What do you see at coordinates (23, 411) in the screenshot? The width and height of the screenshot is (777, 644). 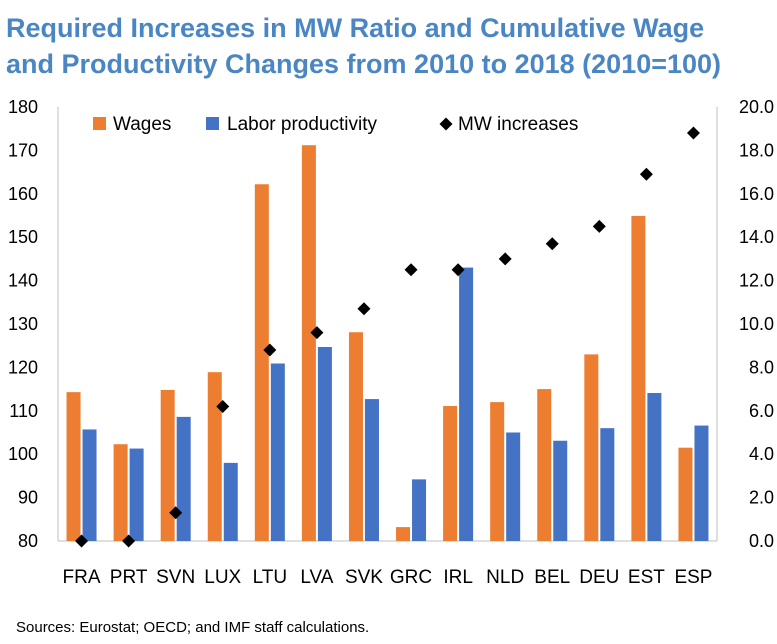 I see `y-left-tick-label: 110` at bounding box center [23, 411].